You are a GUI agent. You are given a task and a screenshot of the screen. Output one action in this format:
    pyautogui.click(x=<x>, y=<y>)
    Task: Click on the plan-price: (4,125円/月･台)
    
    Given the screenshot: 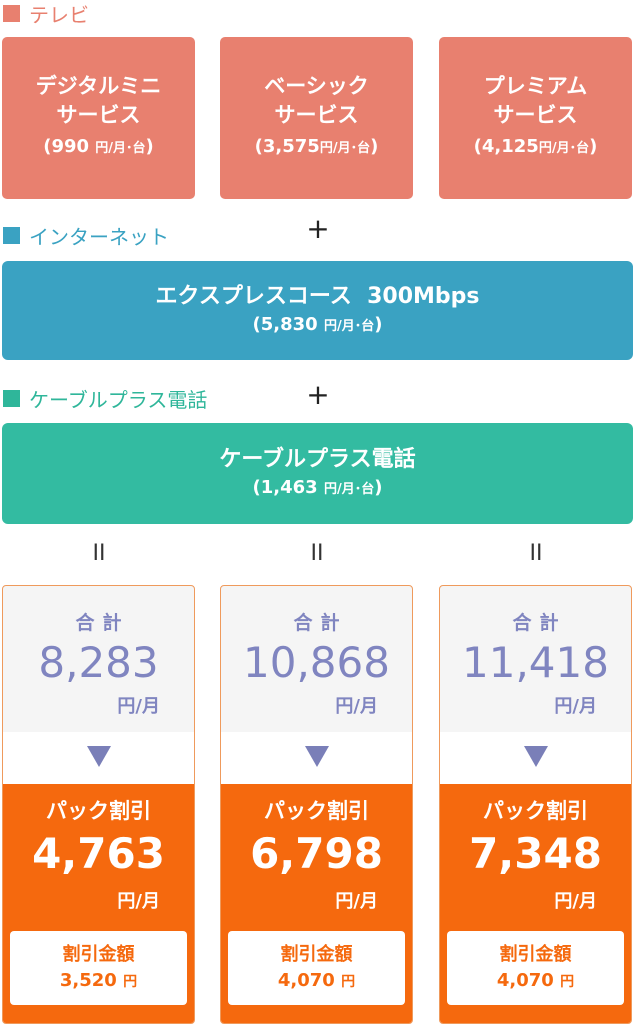 What is the action you would take?
    pyautogui.click(x=536, y=148)
    